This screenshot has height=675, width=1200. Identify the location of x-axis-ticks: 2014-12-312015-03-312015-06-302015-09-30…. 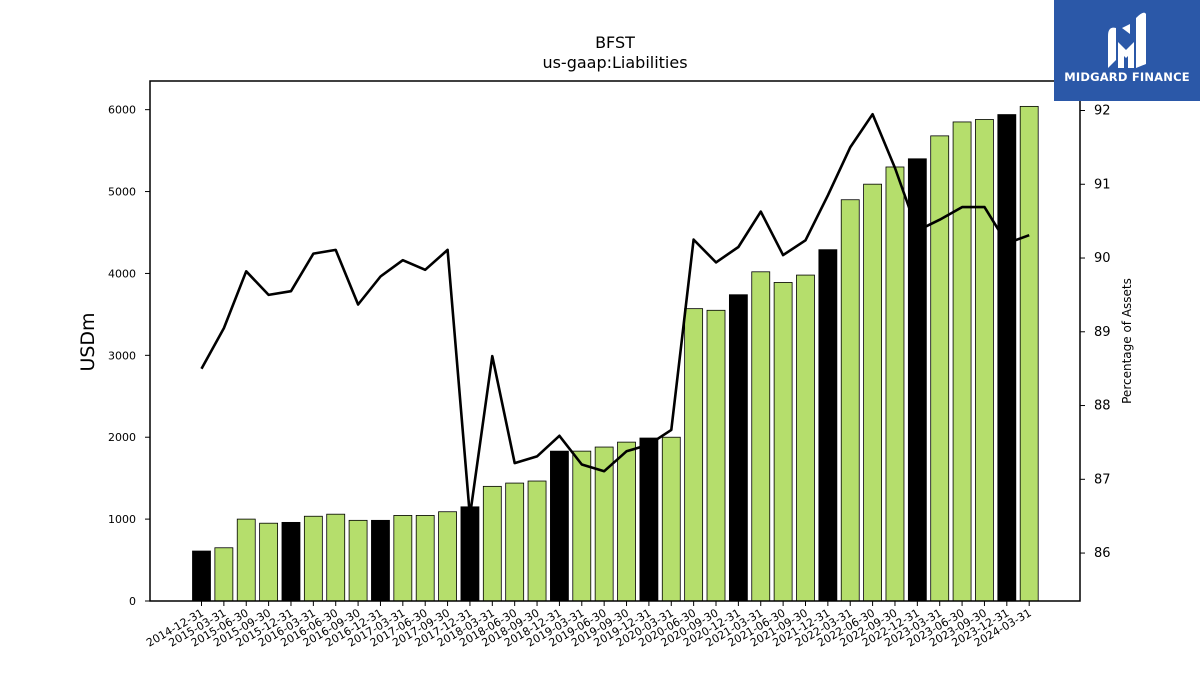
(589, 625).